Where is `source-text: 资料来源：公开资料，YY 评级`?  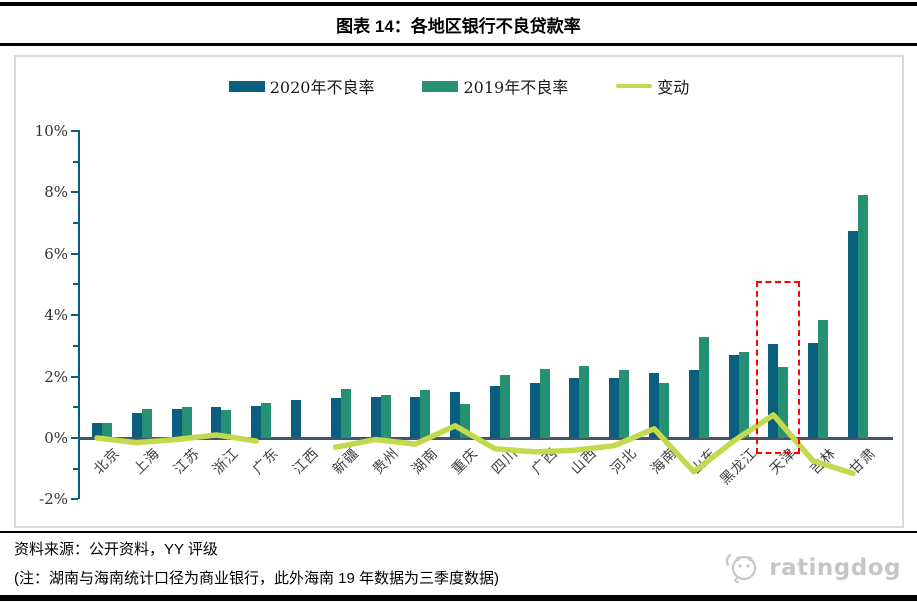 source-text: 资料来源：公开资料，YY 评级 is located at coordinates (116, 549).